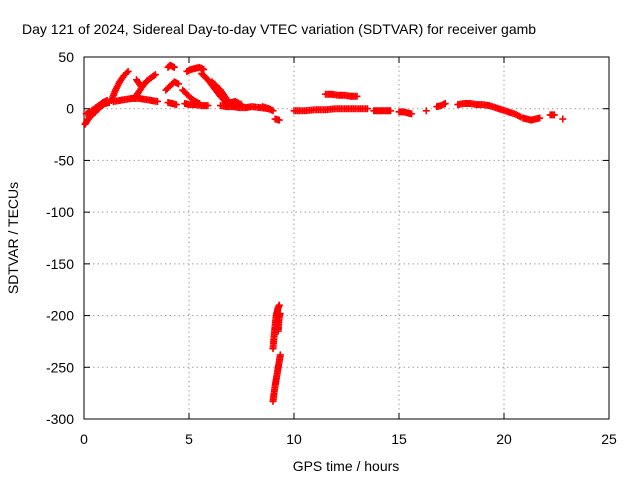 This screenshot has width=640, height=480. Describe the element at coordinates (189, 439) in the screenshot. I see `x-tick-label: 5` at that location.